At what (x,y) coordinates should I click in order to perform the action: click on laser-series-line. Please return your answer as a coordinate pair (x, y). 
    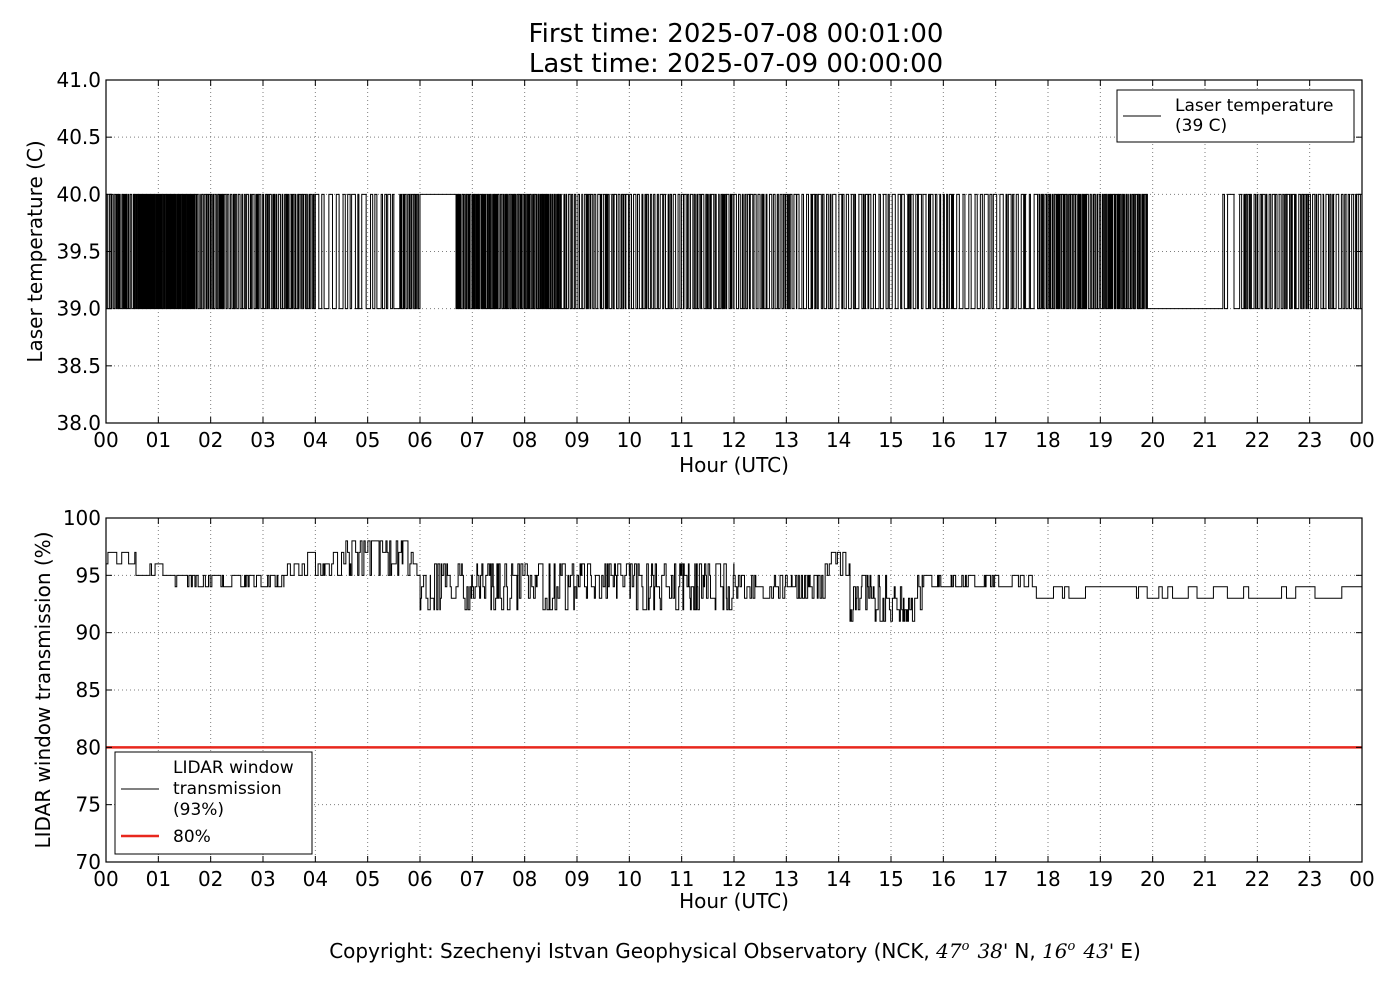
    Looking at the image, I should click on (734, 251).